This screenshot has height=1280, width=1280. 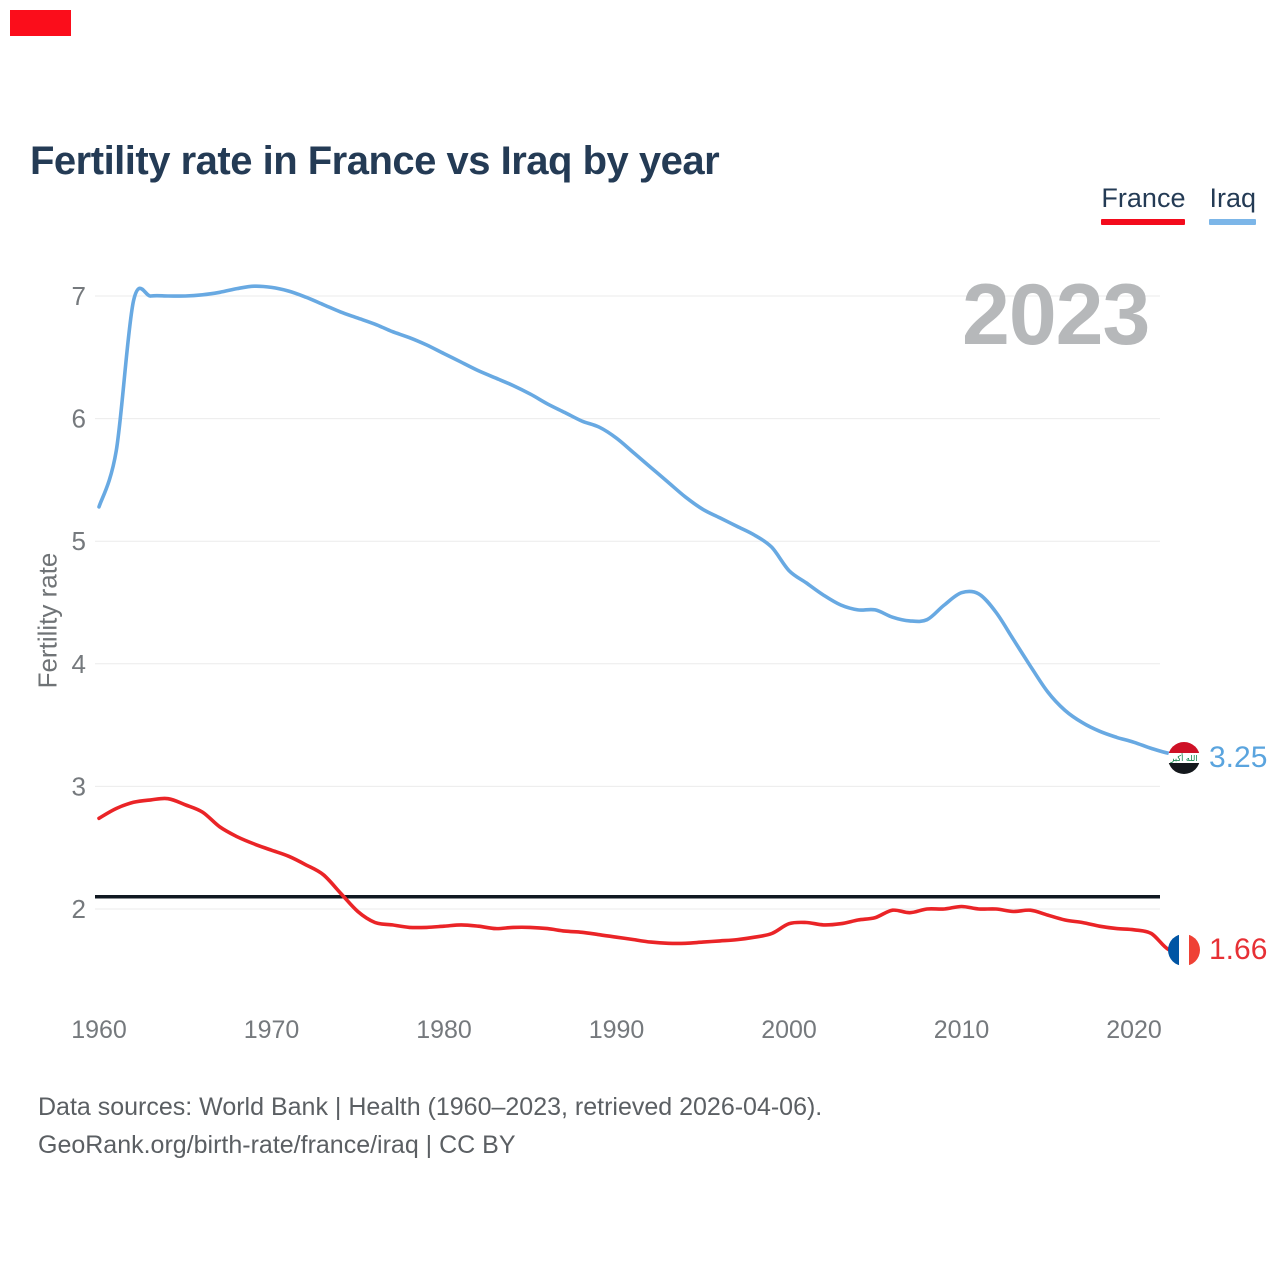 What do you see at coordinates (1232, 222) in the screenshot?
I see `legend-color-bar-iraq` at bounding box center [1232, 222].